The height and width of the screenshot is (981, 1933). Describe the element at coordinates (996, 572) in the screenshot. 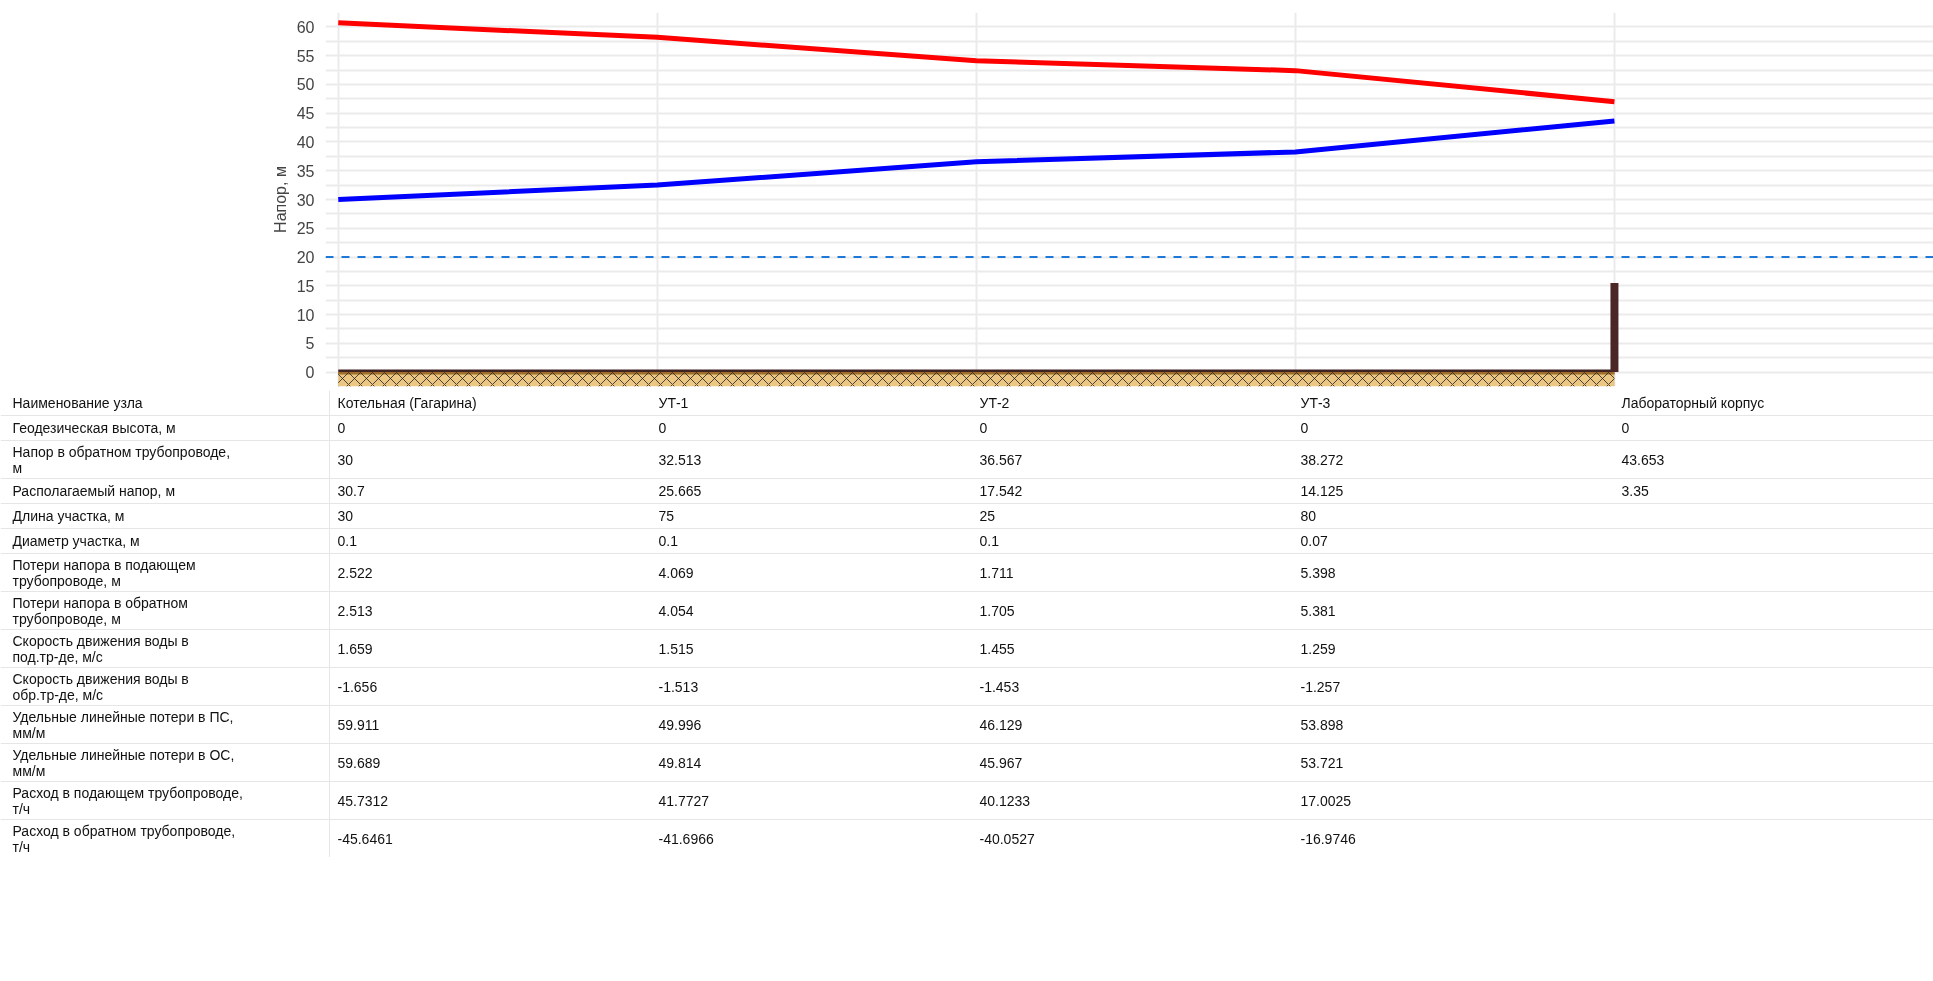

I see `data-label: 1.711` at that location.